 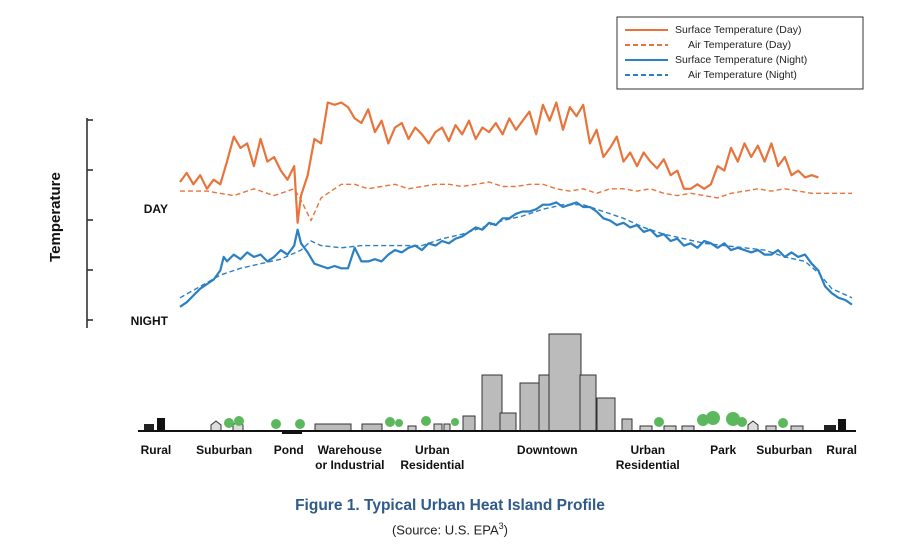 I want to click on zone-label: Pond, so click(x=289, y=450).